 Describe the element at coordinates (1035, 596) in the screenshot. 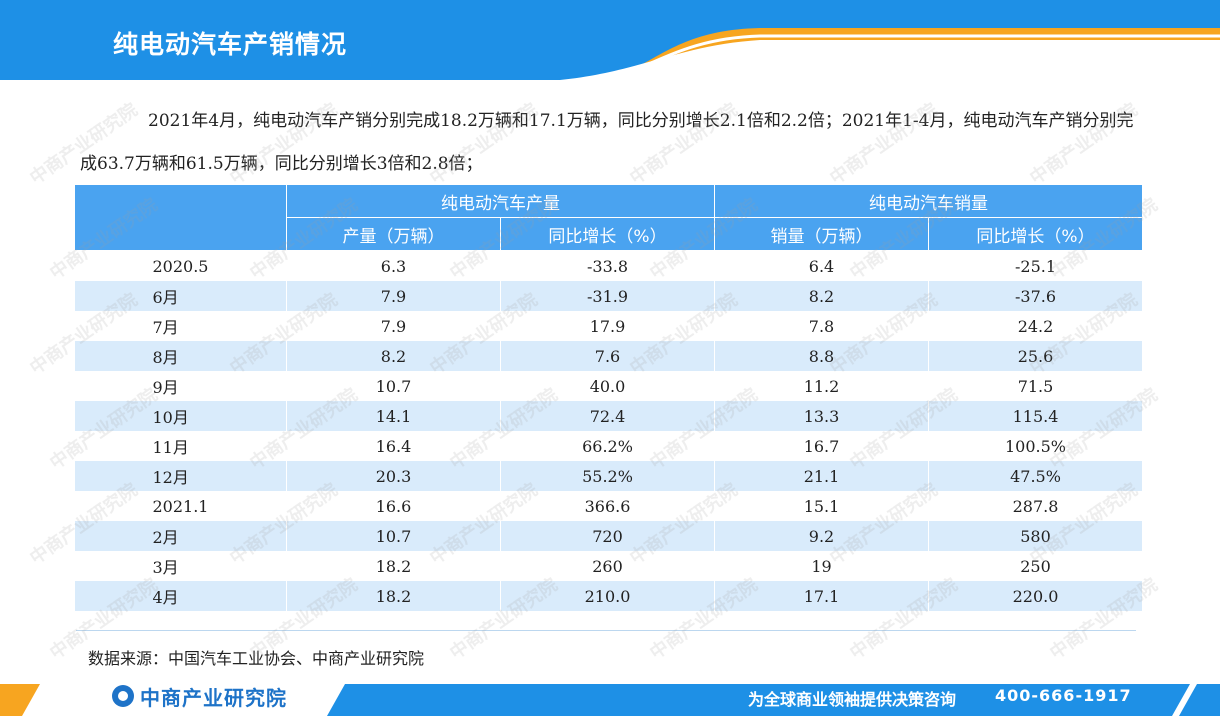

I see `cell-sales-yoy: 220.0` at that location.